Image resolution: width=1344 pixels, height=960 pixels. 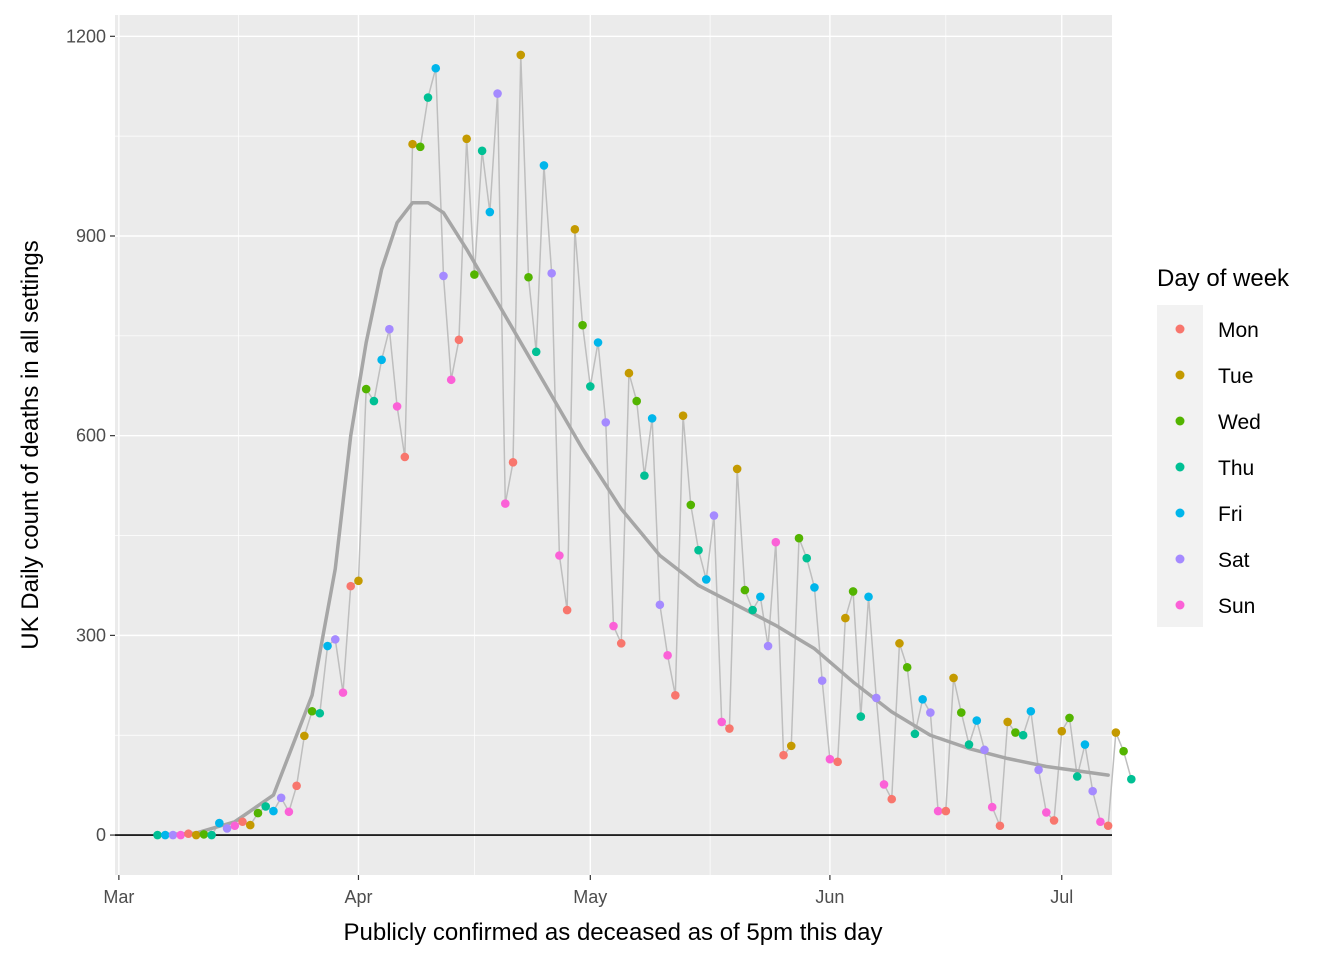 What do you see at coordinates (1061, 897) in the screenshot?
I see `x-tick-label: Jul` at bounding box center [1061, 897].